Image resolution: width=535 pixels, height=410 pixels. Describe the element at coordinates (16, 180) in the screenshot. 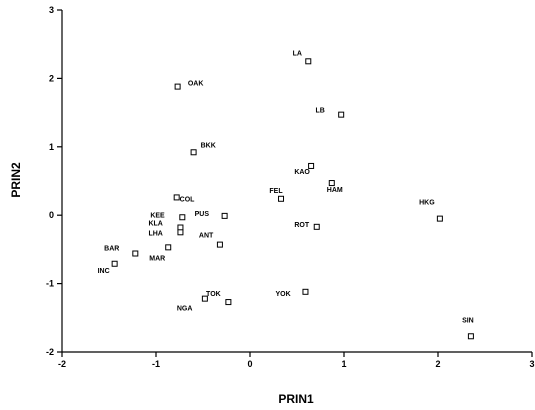

I see `y-axis-title: PRIN2` at that location.